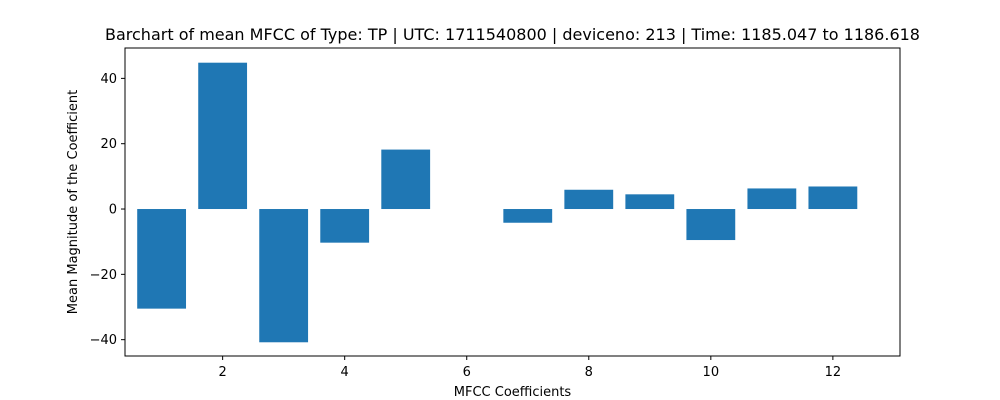 Image resolution: width=1000 pixels, height=400 pixels. Describe the element at coordinates (103, 275) in the screenshot. I see `y-tick-label: −20` at that location.